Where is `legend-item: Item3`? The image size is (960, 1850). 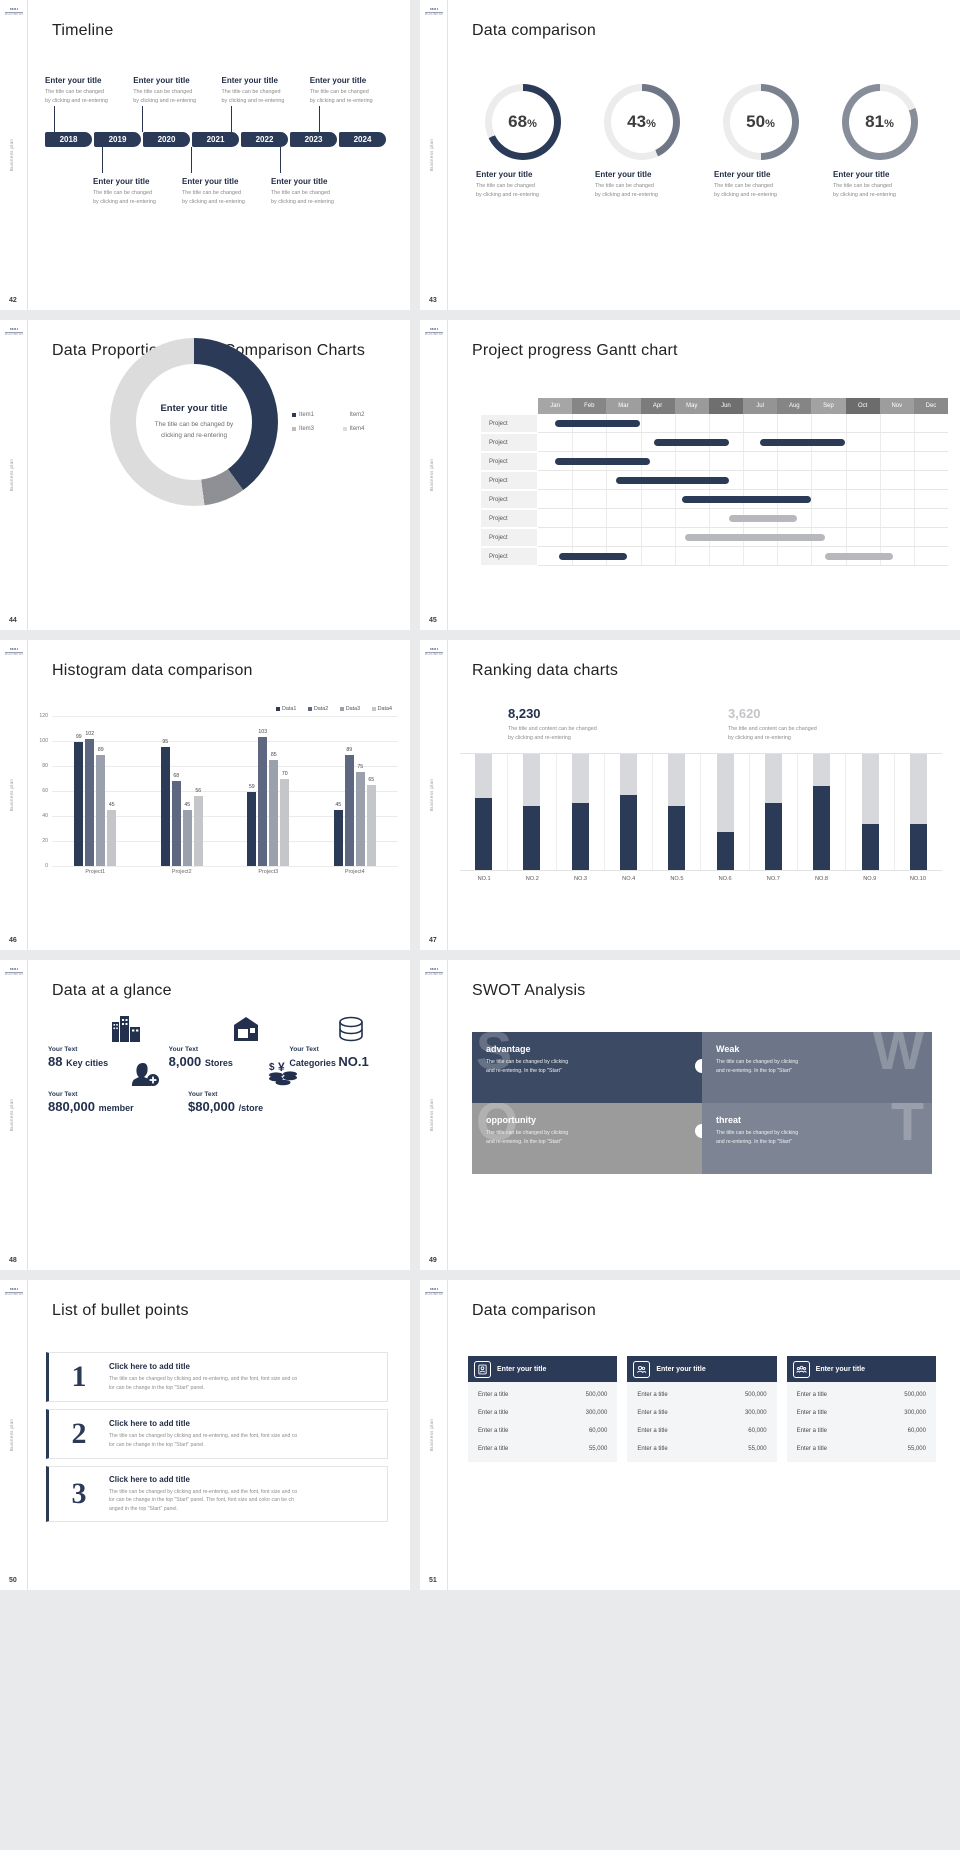
legend-item: Item3 is located at coordinates (314, 429).